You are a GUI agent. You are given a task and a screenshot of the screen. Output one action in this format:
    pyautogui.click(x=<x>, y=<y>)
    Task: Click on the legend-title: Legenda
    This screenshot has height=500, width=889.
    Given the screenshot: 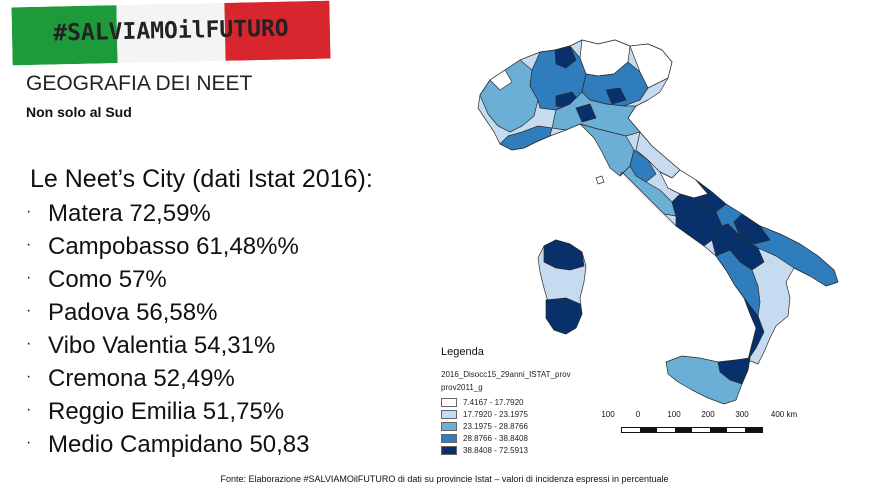 What is the action you would take?
    pyautogui.click(x=462, y=352)
    